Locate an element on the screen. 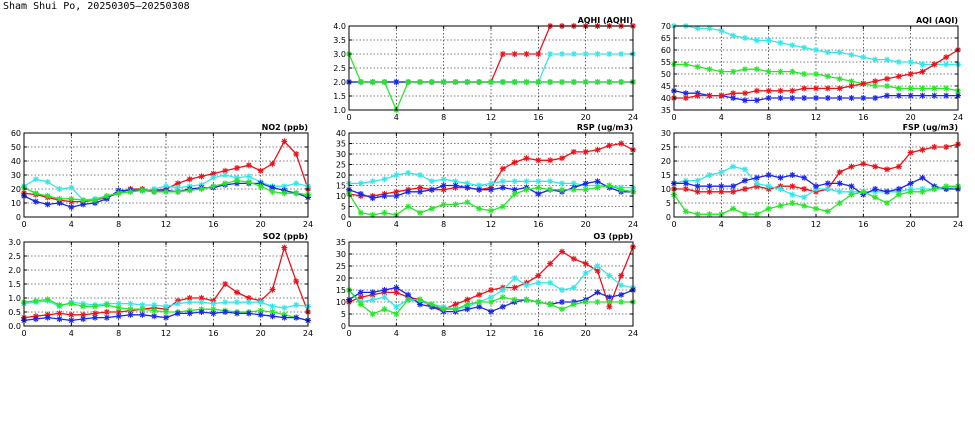  chart-fsp: 0 4 8 12 16 20 24 0 5 10 15 20 25 30 FSP (ug/m3) is located at coordinates (812, 176).